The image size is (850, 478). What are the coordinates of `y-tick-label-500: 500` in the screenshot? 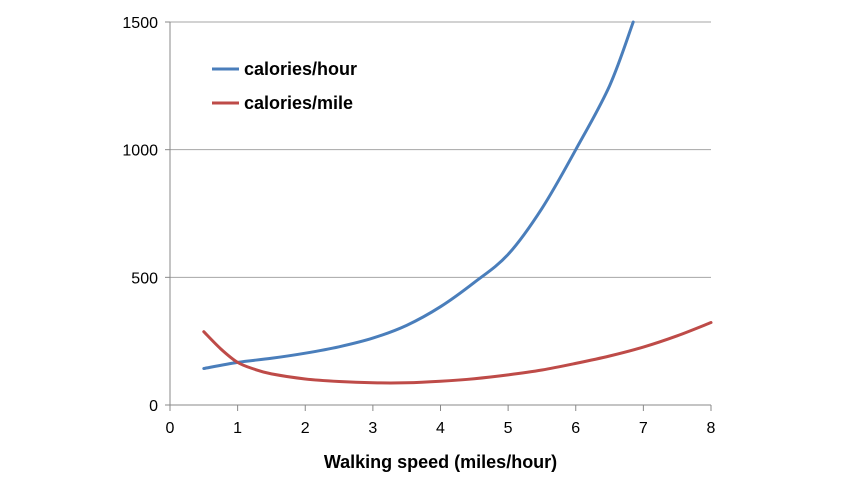 It's located at (144, 278).